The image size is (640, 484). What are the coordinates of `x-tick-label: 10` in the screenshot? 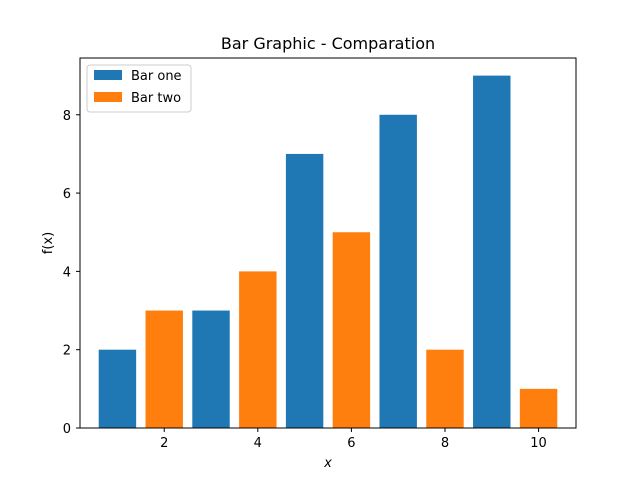 It's located at (538, 443).